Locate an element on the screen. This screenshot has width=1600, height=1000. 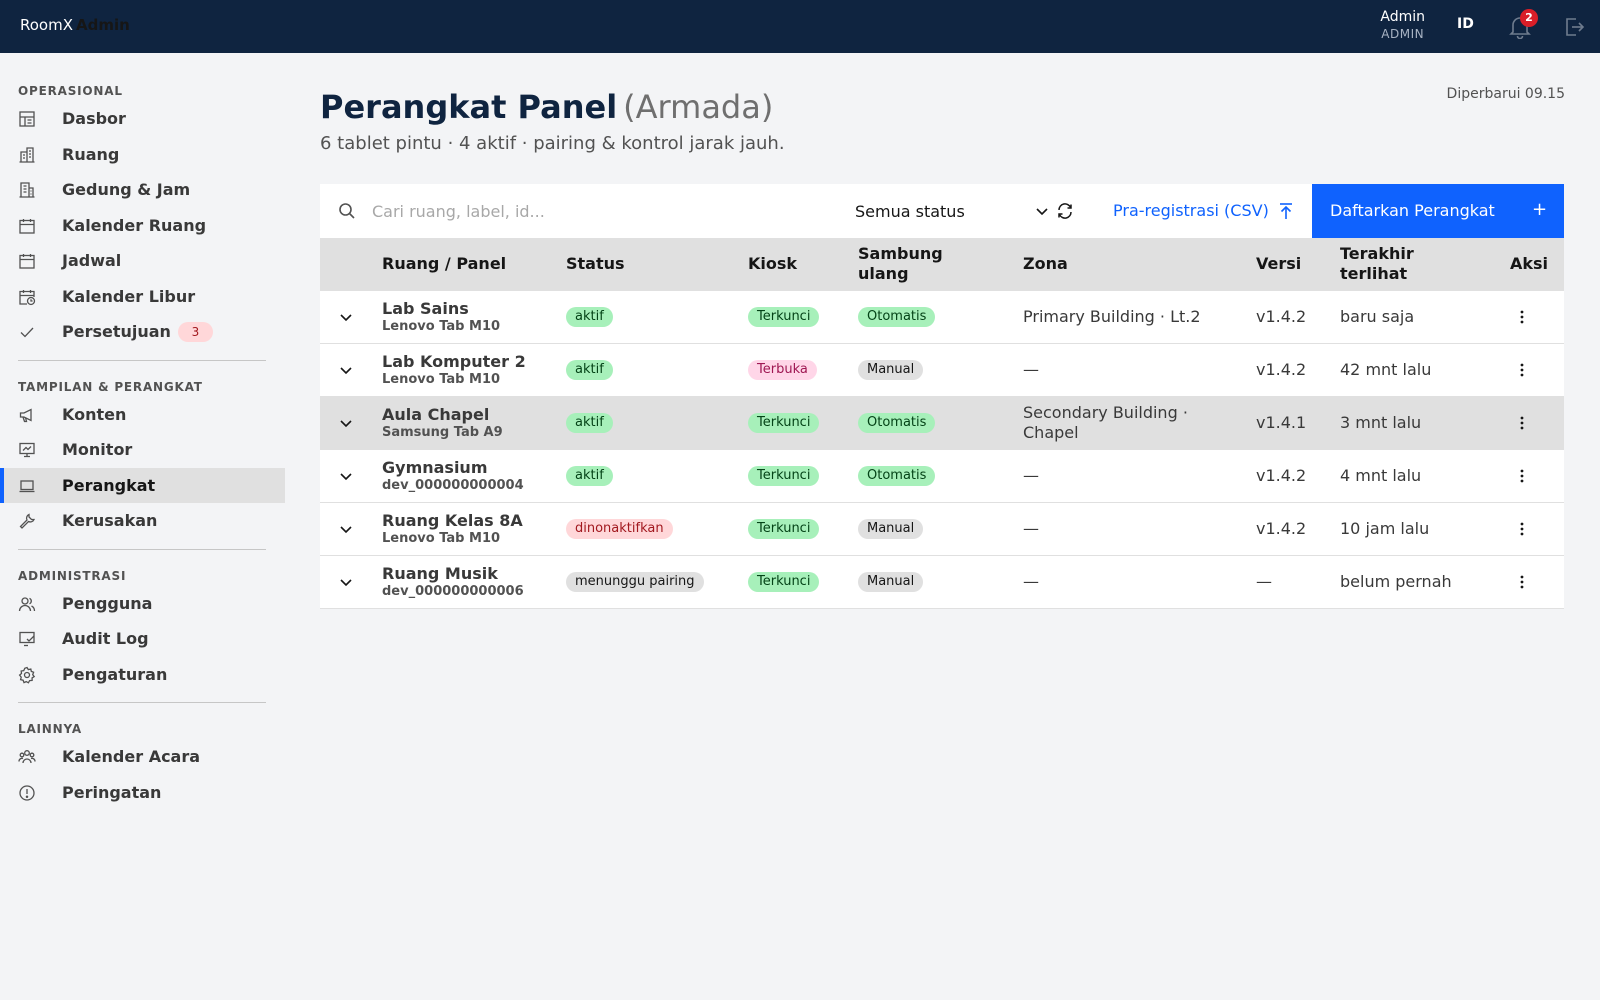
dashboard-icon is located at coordinates (27, 119).